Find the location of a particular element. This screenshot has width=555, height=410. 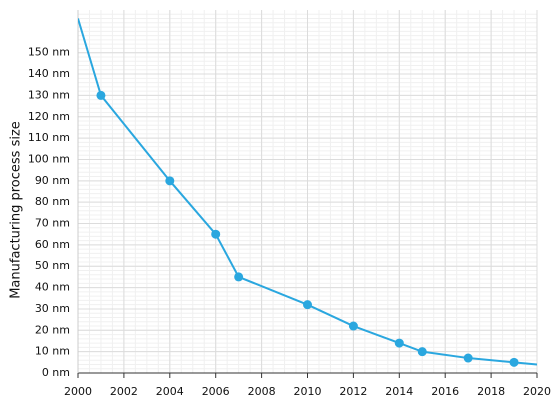

y-tick-label: 30 nm is located at coordinates (52, 308).